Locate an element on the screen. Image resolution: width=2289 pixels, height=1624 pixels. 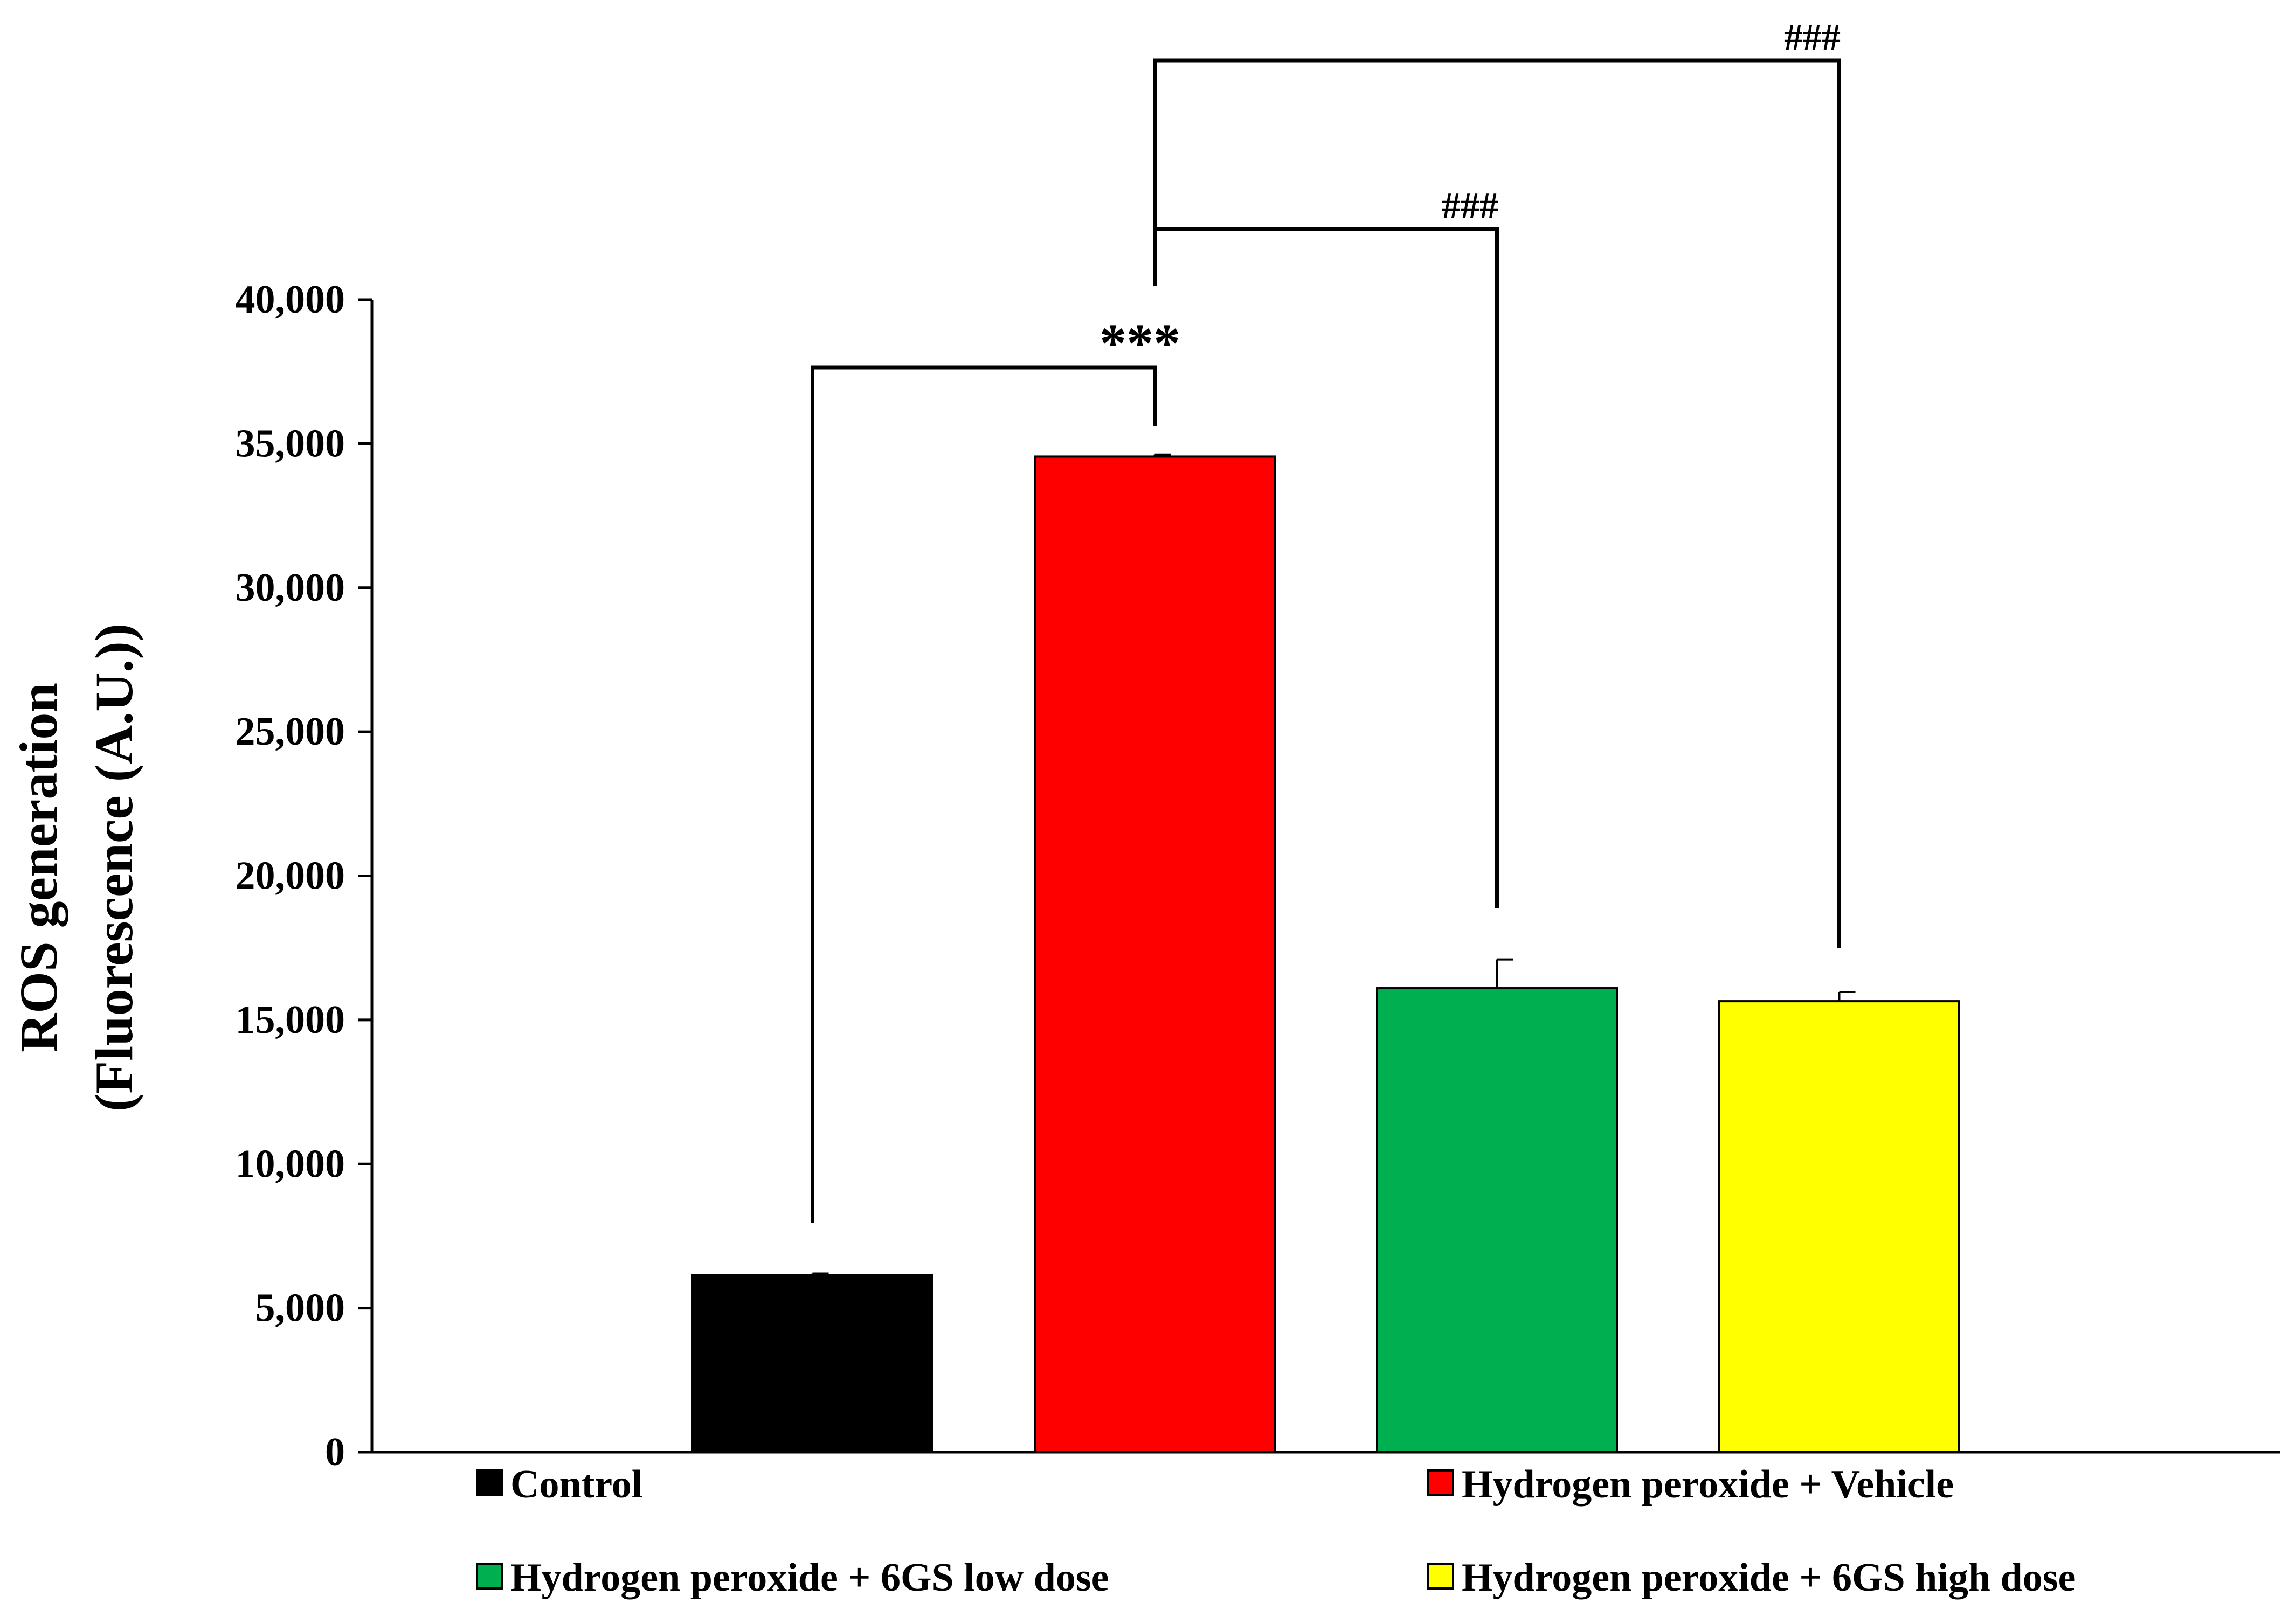
y-tick-label: 10,000 is located at coordinates (290, 1164).